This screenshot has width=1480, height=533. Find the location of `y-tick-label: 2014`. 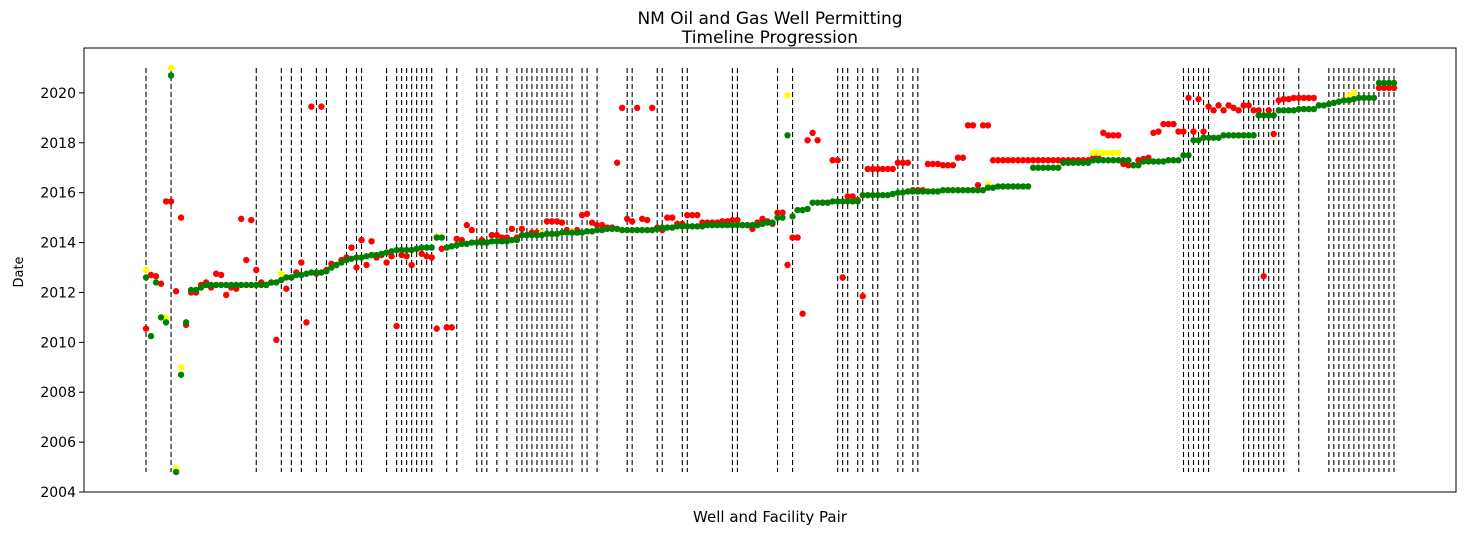

y-tick-label: 2014 is located at coordinates (58, 244).